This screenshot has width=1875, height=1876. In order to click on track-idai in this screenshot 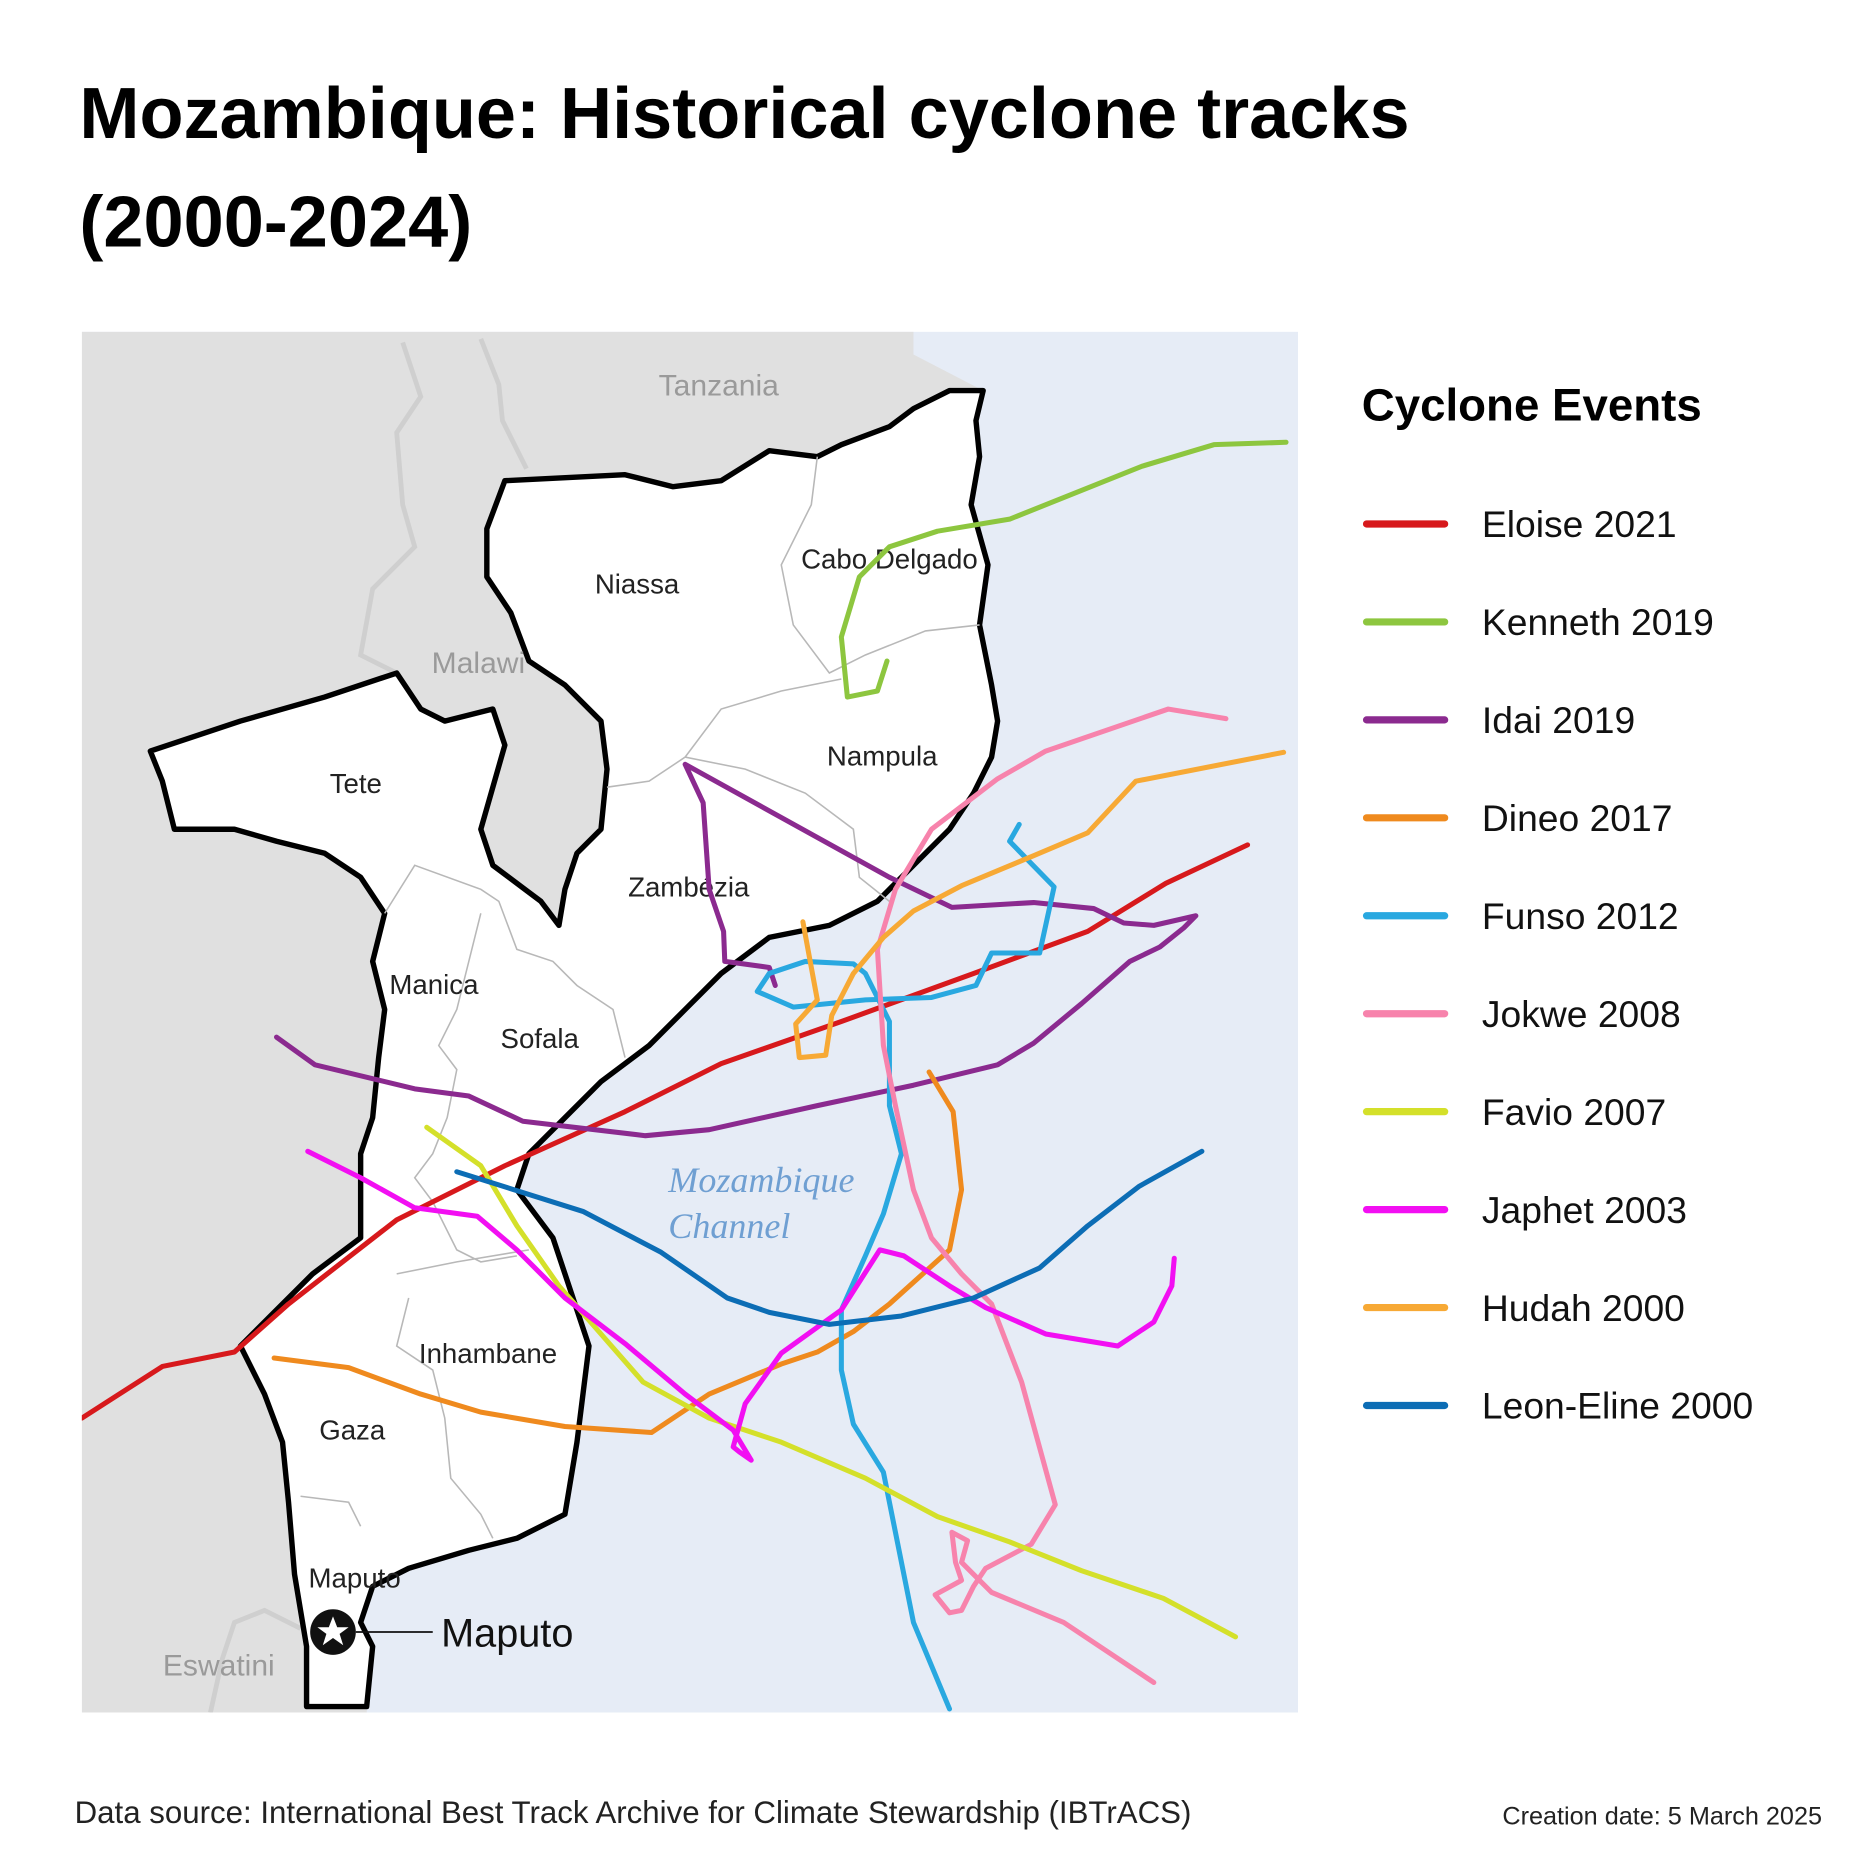, I will do `click(736, 950)`.